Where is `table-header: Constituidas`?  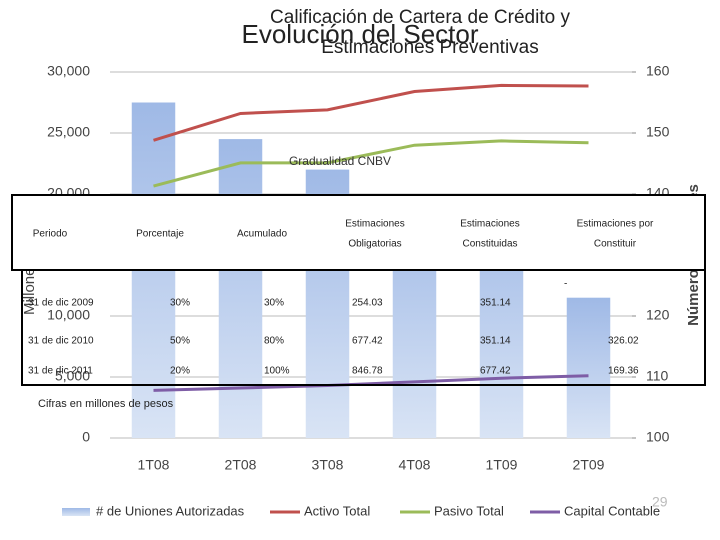
table-header: Constituidas is located at coordinates (489, 244).